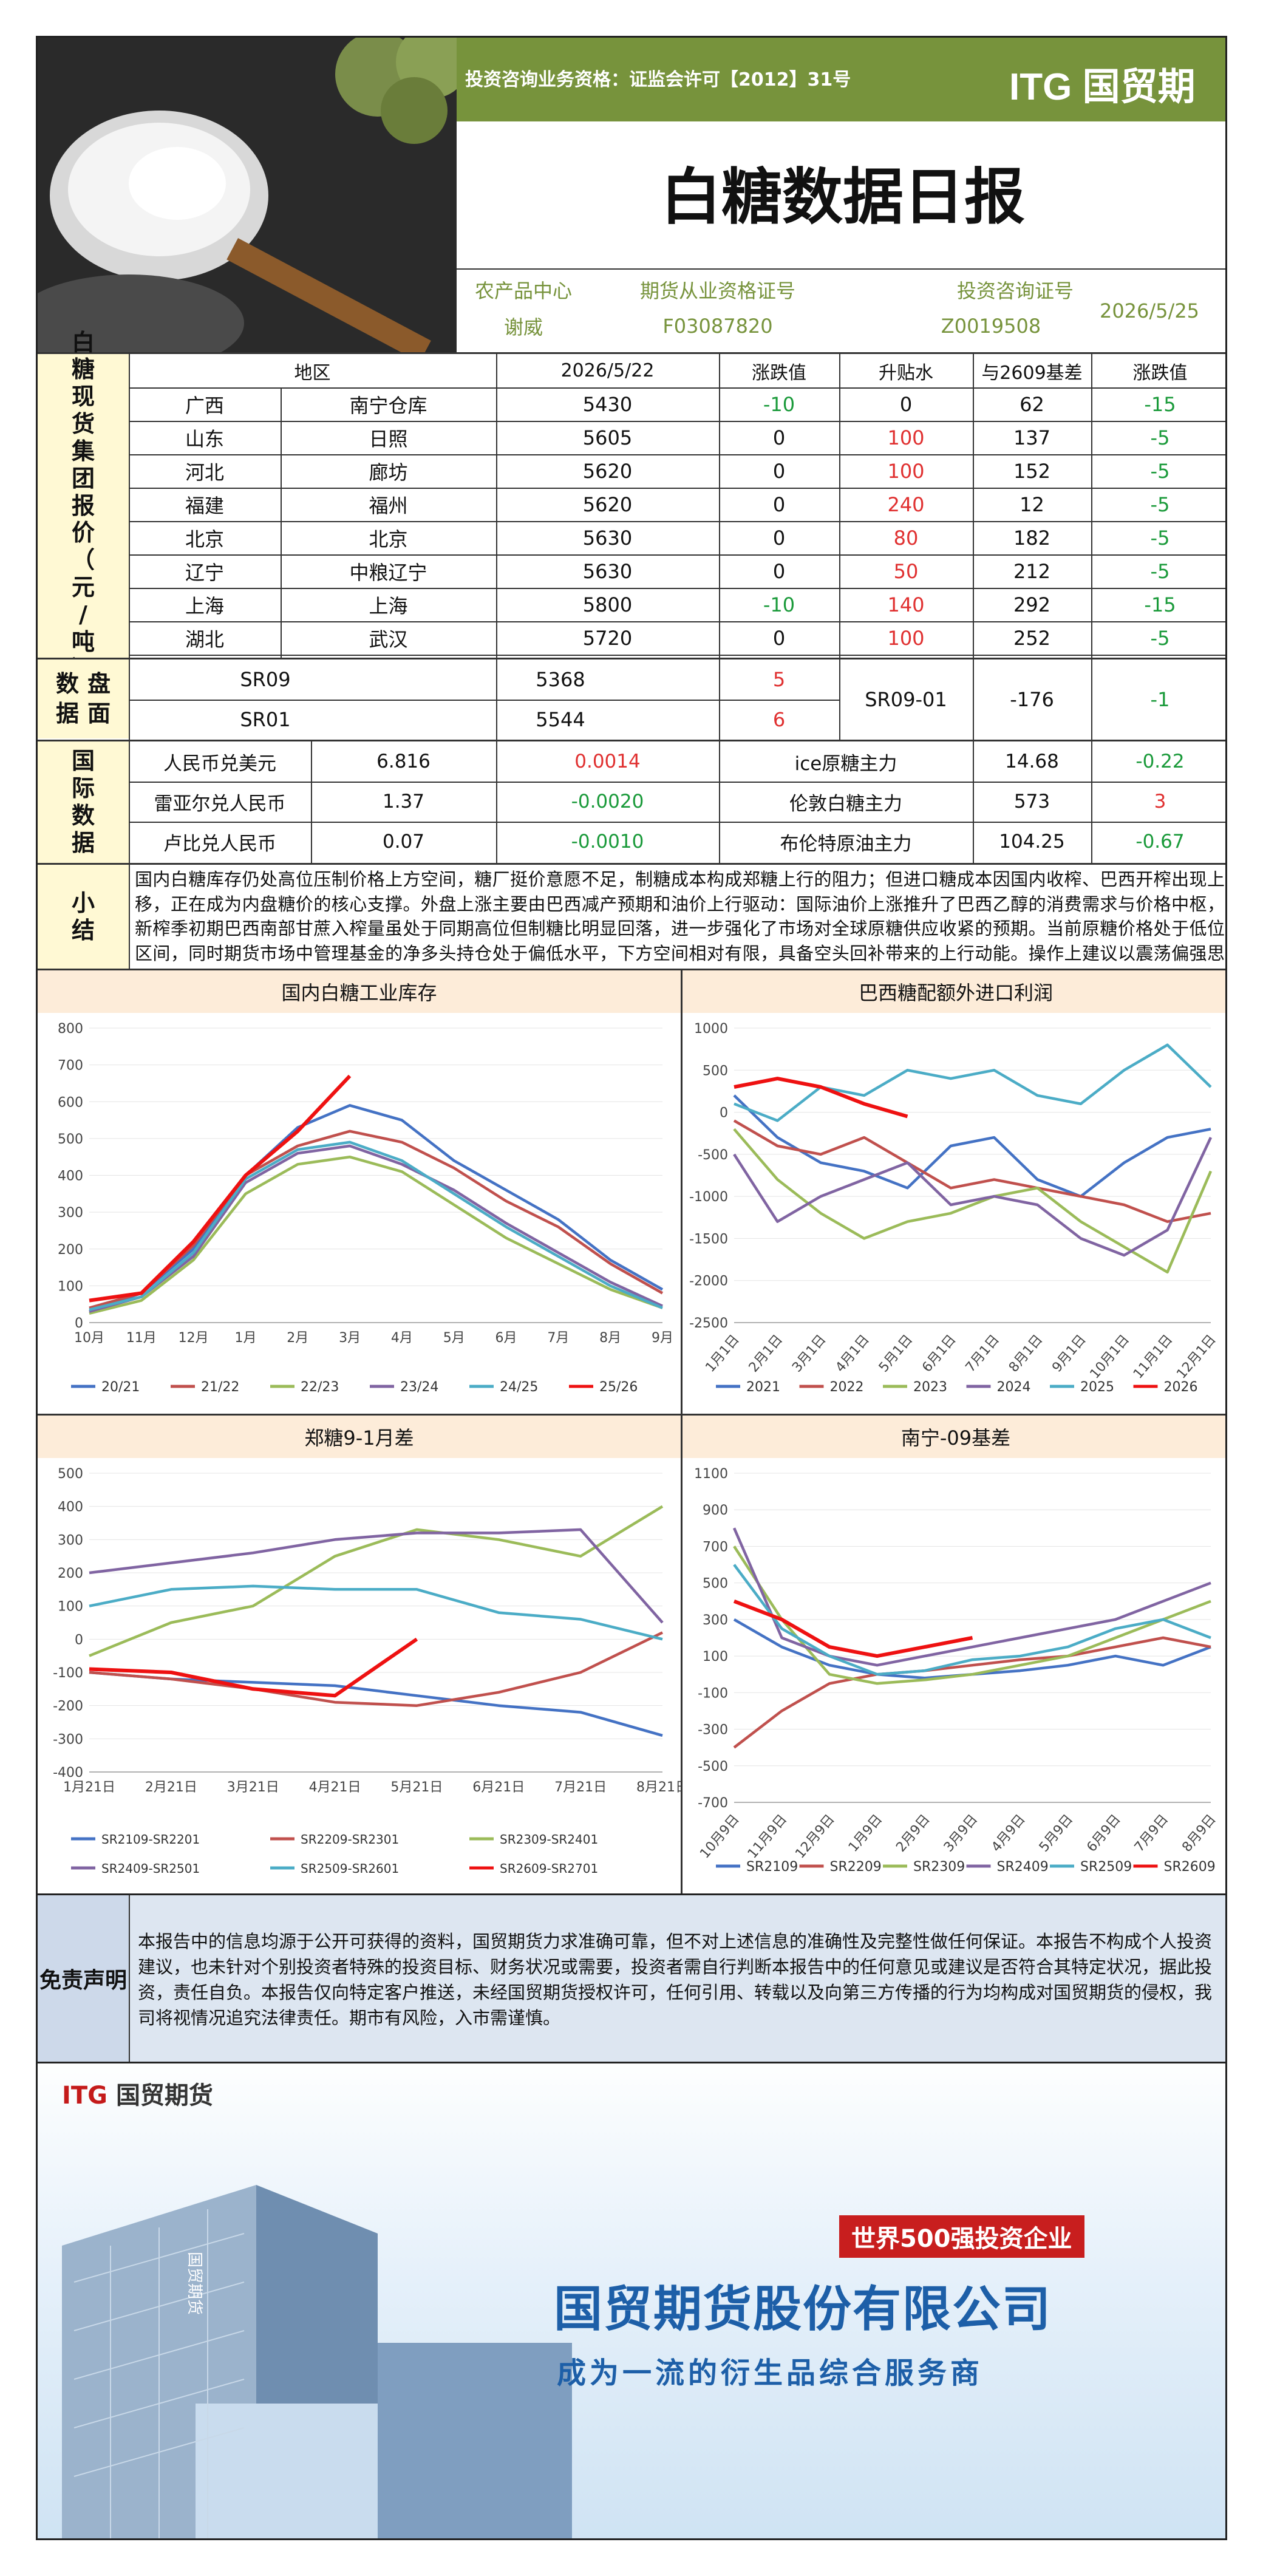  Describe the element at coordinates (359, 992) in the screenshot. I see `chart-title-inventory: 国内白糖工业库存` at that location.